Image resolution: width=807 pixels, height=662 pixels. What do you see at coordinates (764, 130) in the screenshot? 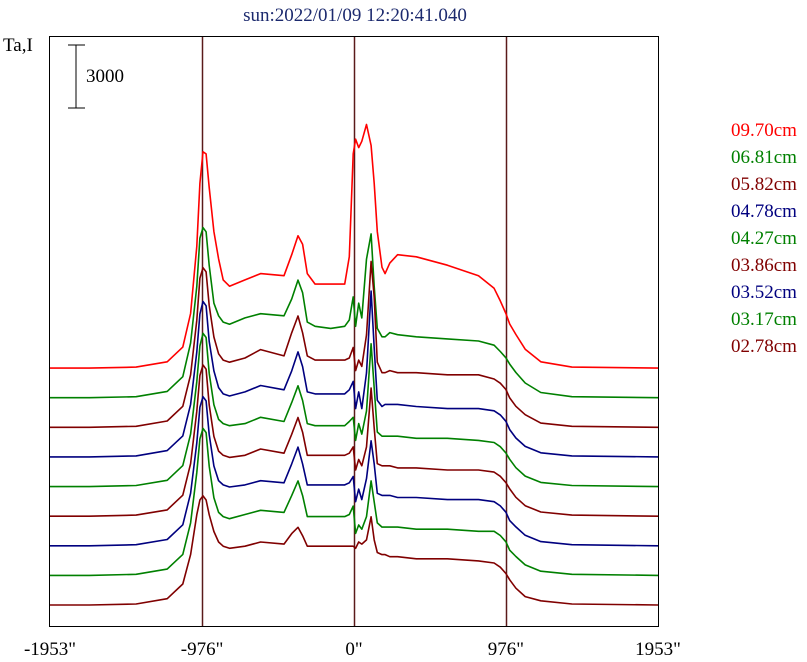
I see `legend-entry: 09.70cm` at bounding box center [764, 130].